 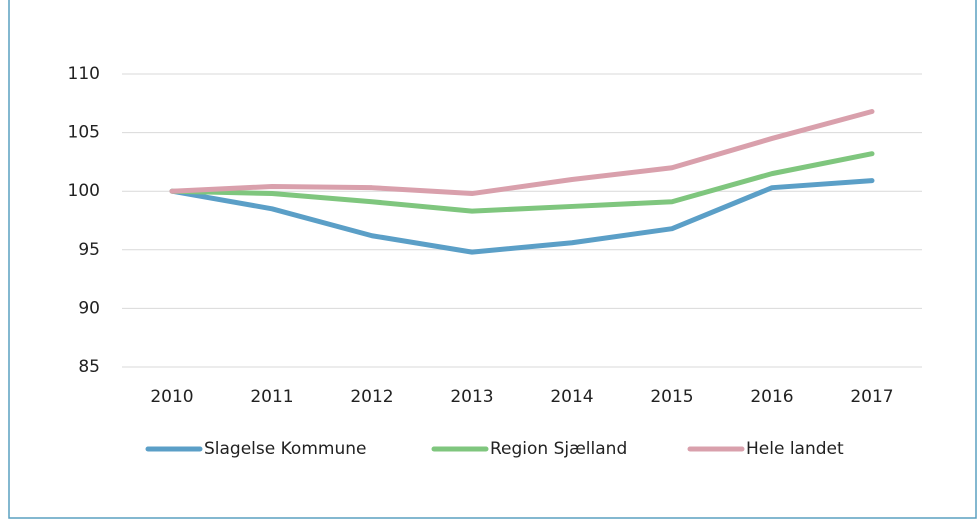 What do you see at coordinates (84, 74) in the screenshot?
I see `y-tick-label: 110` at bounding box center [84, 74].